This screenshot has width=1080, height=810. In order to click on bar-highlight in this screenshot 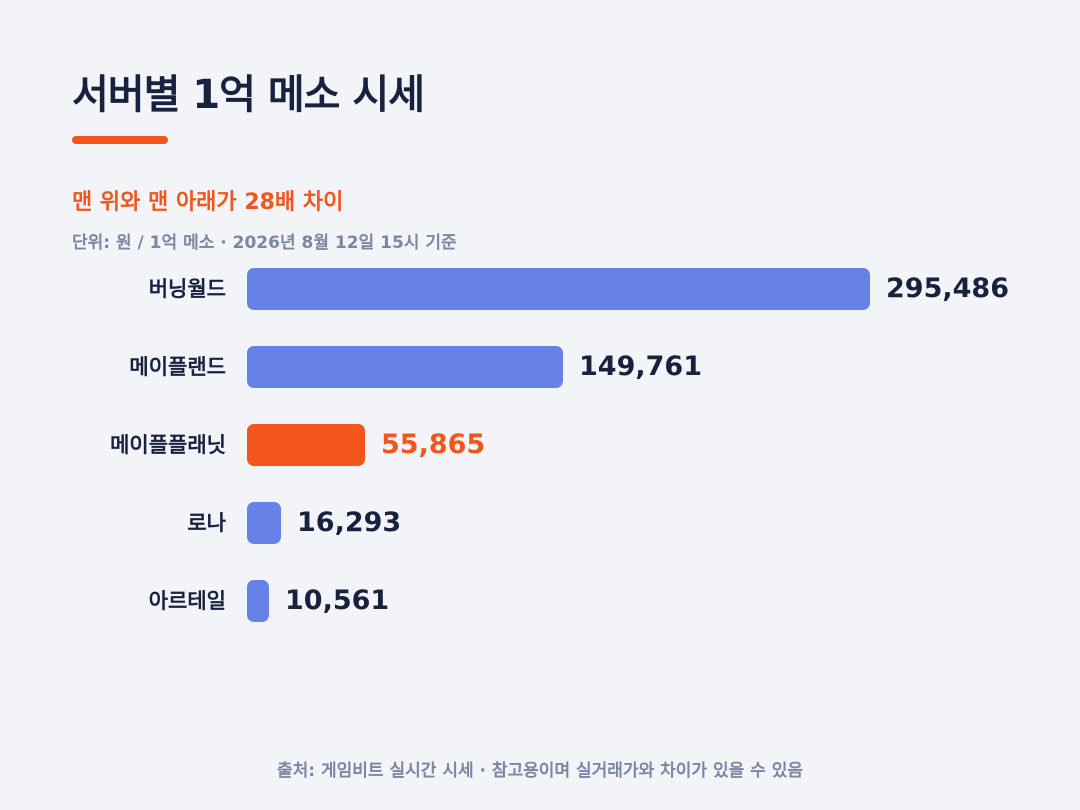, I will do `click(306, 445)`.